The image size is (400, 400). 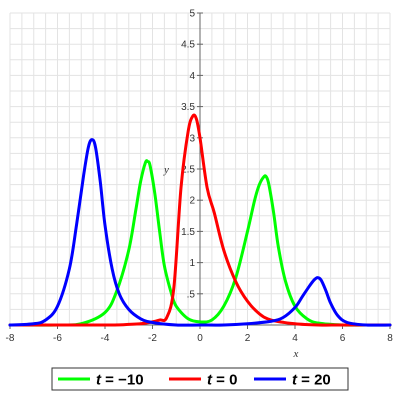 I want to click on x-tick-label: -8, so click(x=10, y=338).